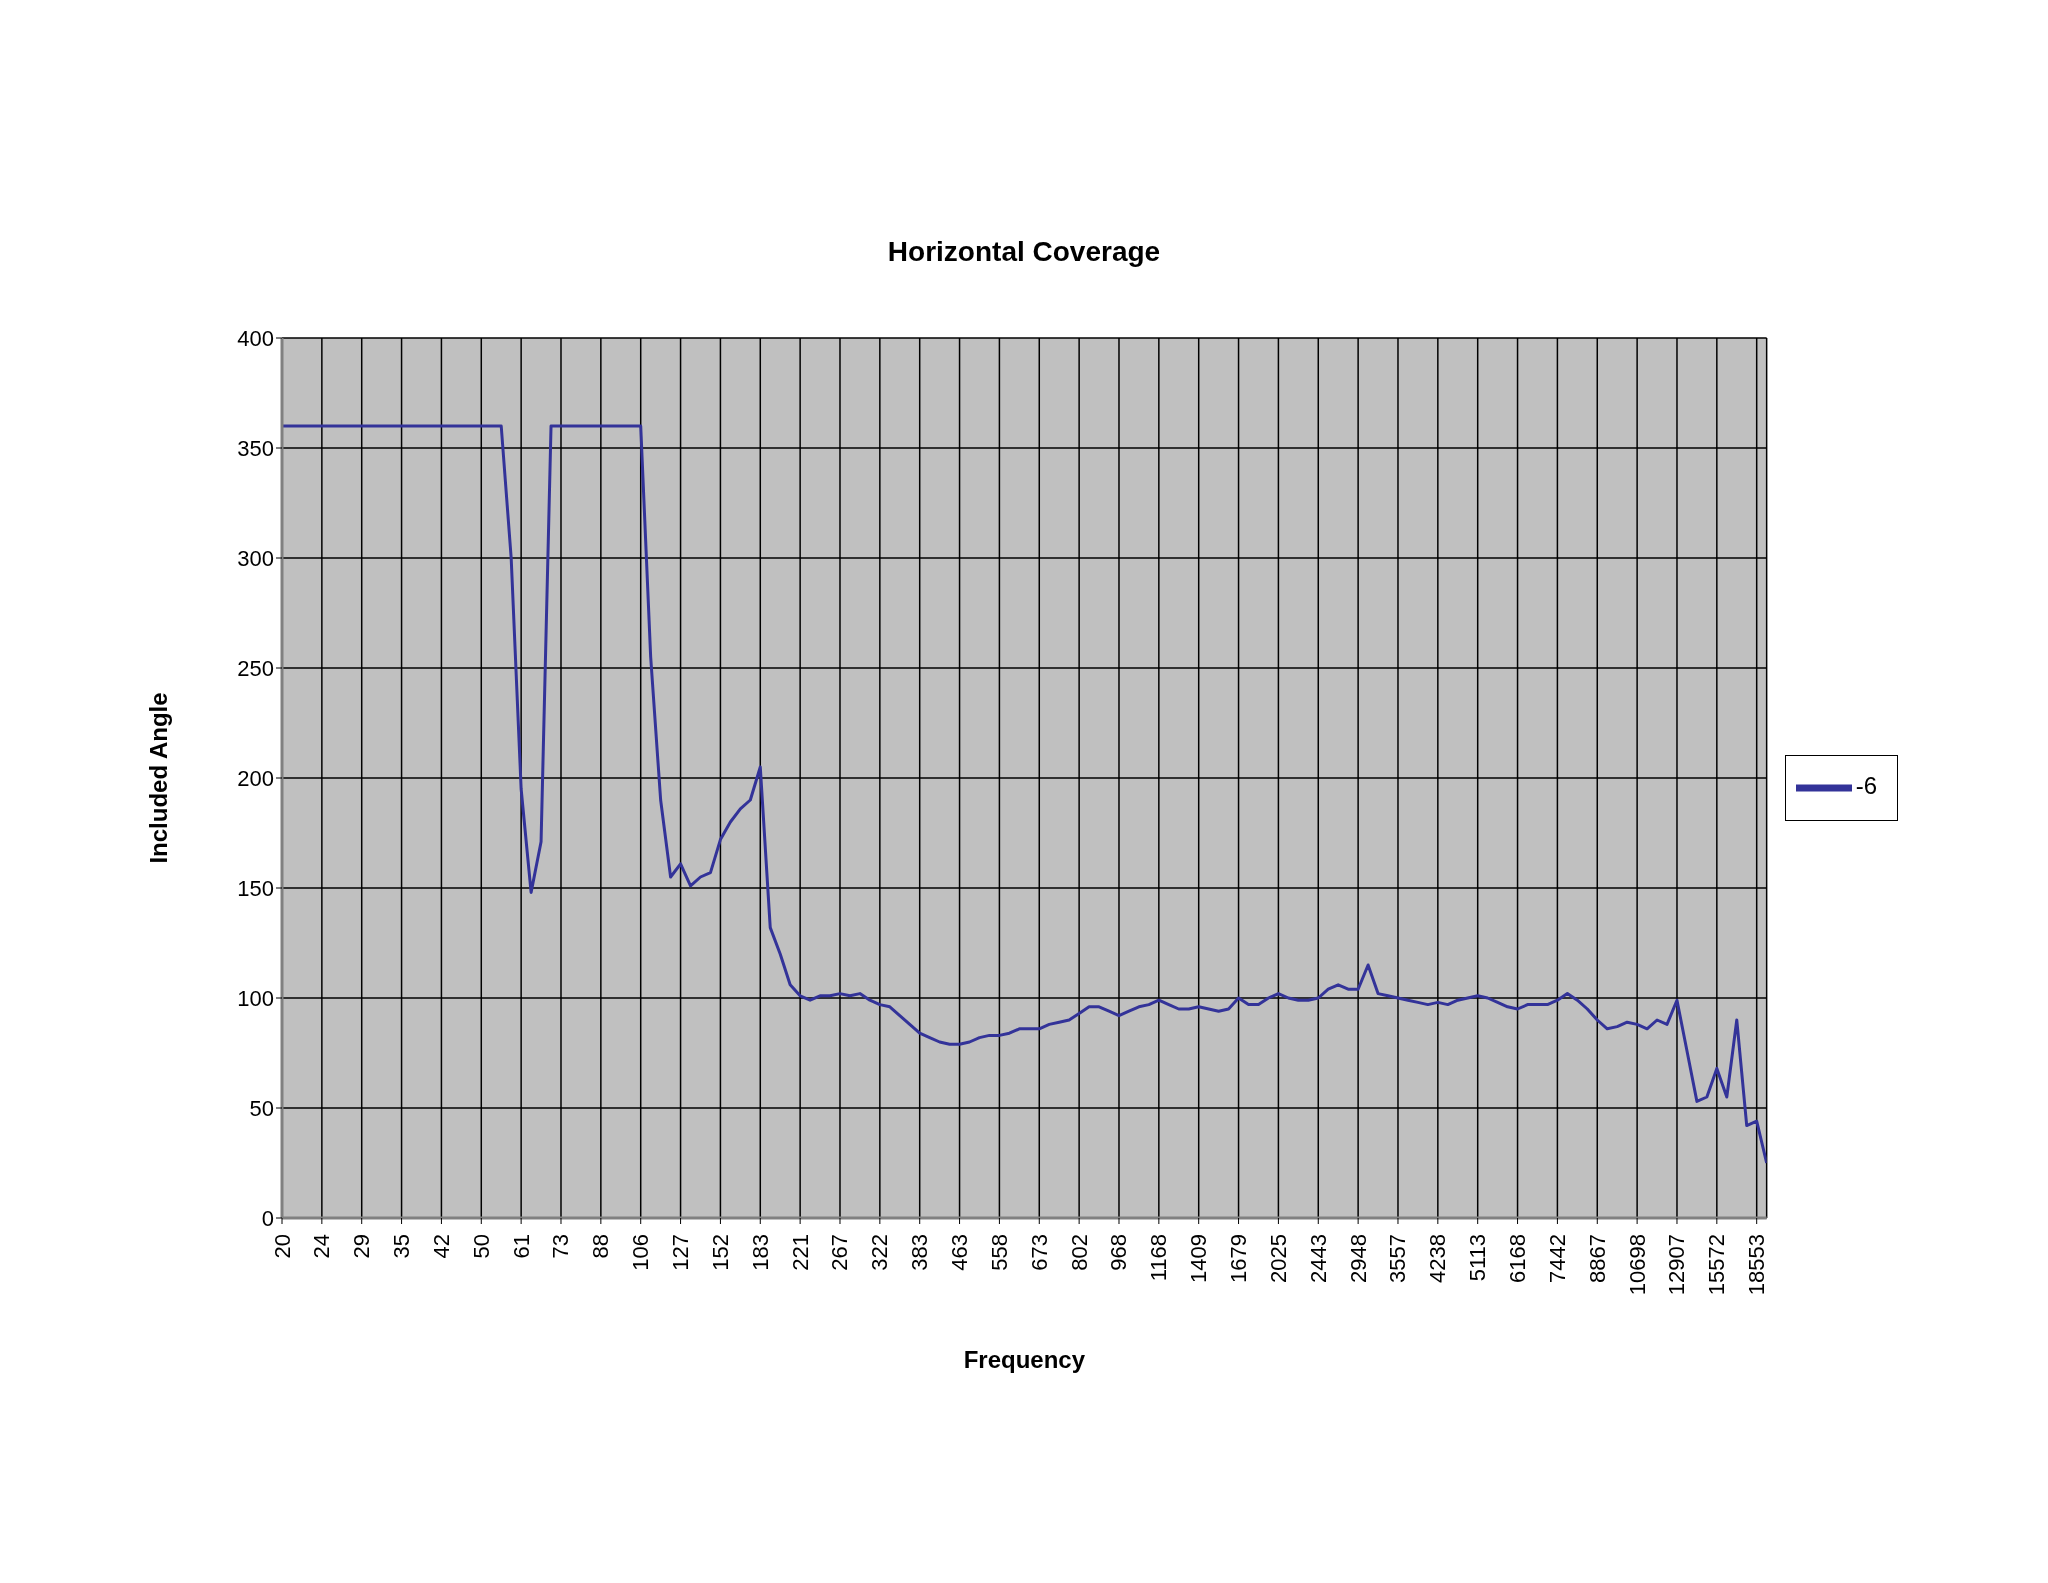 The image size is (2048, 1583). I want to click on x-tick-label: 127, so click(681, 1252).